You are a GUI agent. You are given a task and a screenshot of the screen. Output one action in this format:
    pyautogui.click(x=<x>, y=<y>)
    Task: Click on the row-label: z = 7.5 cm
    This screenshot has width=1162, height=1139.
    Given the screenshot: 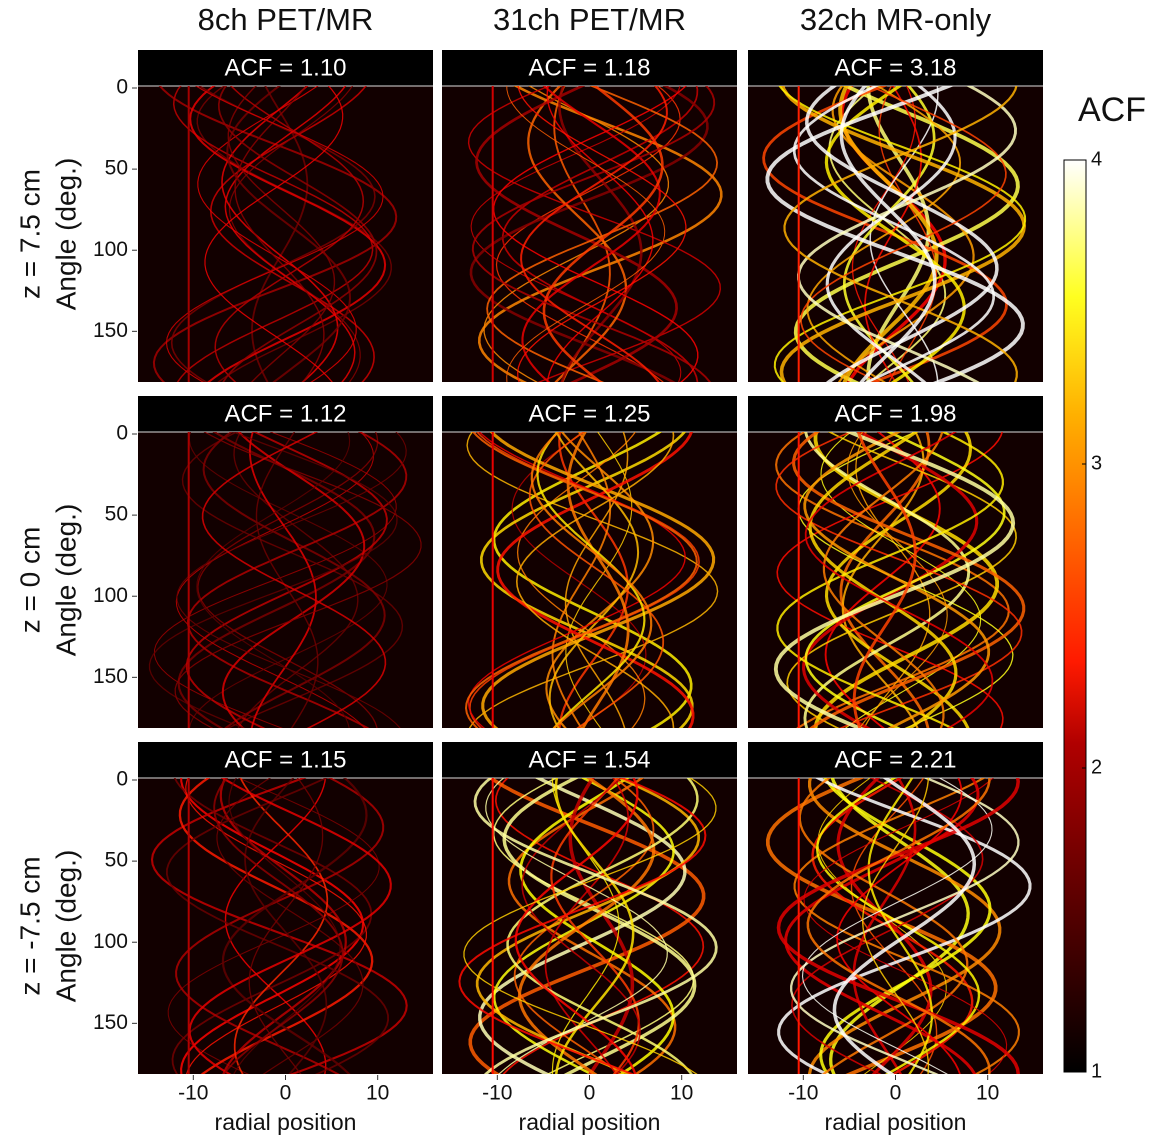 What is the action you would take?
    pyautogui.click(x=29, y=234)
    